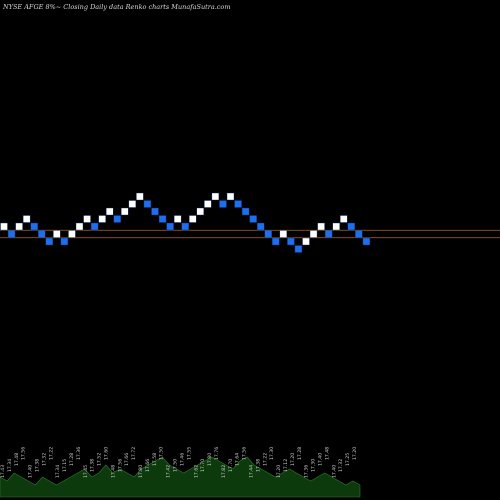 Image resolution: width=500 pixels, height=500 pixels. What do you see at coordinates (148, 465) in the screenshot?
I see `volume-label: 17.66` at bounding box center [148, 465].